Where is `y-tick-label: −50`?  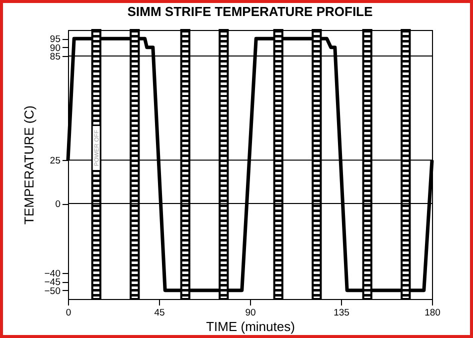
y-tick-label: −50 is located at coordinates (52, 291).